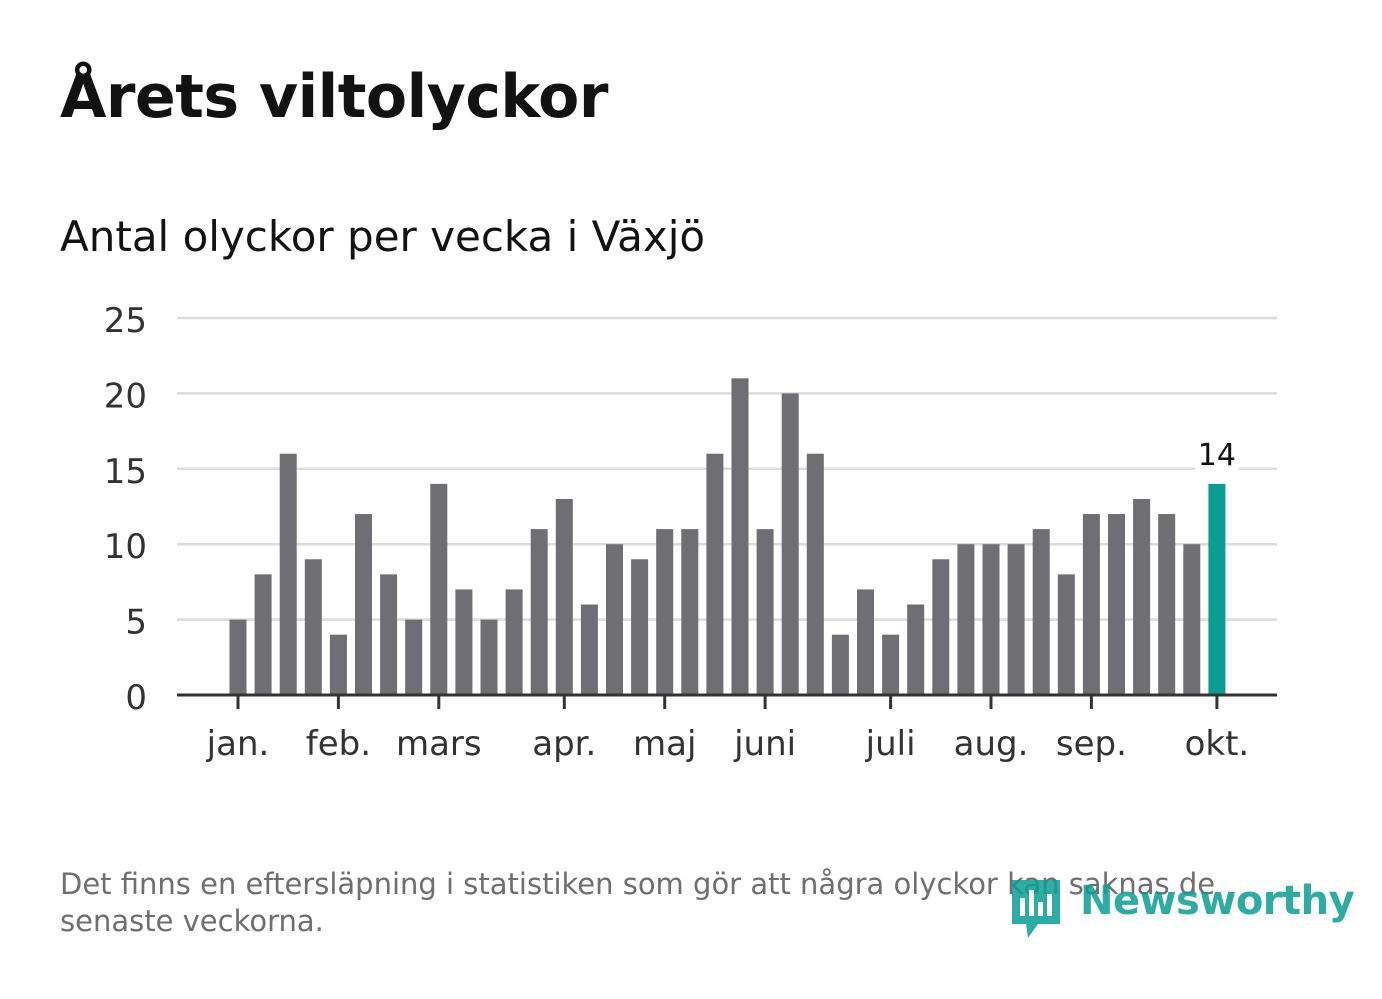 The height and width of the screenshot is (999, 1382). I want to click on y-axis-tick-labels: 0 5 10 15 20 25, so click(125, 509).